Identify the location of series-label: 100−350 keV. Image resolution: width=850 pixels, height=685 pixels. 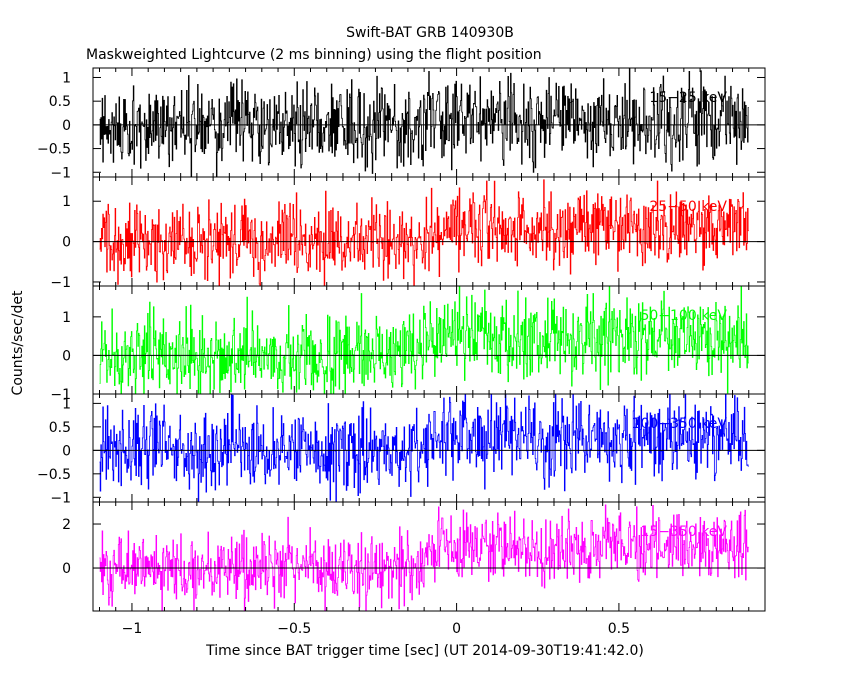
(680, 424).